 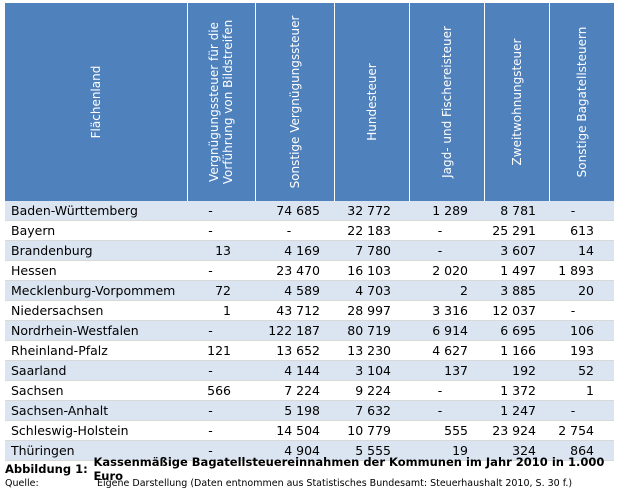 I want to click on header-line-1: Sonstige Bagatellsteuern, so click(x=581, y=102).